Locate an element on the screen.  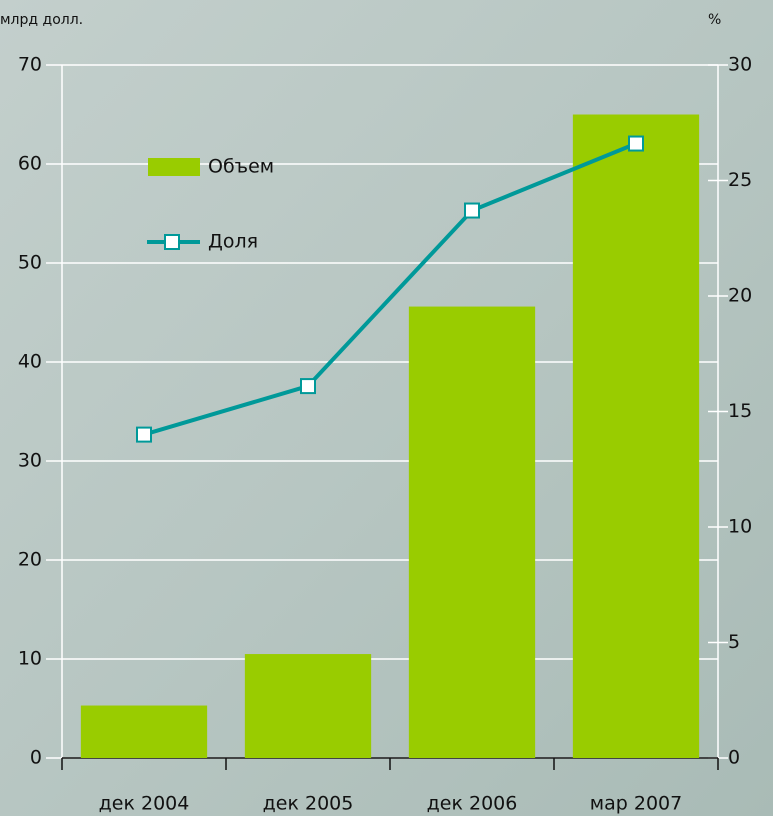
y-tick-label: 10 is located at coordinates (30, 659).